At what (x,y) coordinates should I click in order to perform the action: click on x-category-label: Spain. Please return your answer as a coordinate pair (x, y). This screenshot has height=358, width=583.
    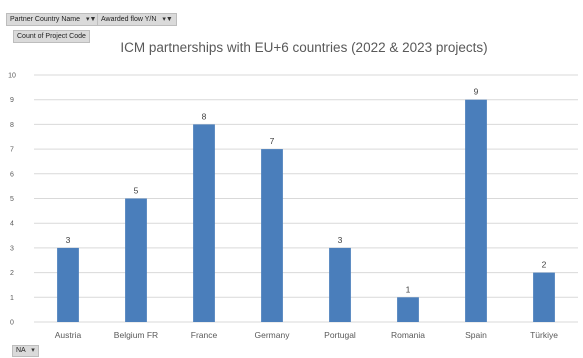
    Looking at the image, I should click on (476, 335).